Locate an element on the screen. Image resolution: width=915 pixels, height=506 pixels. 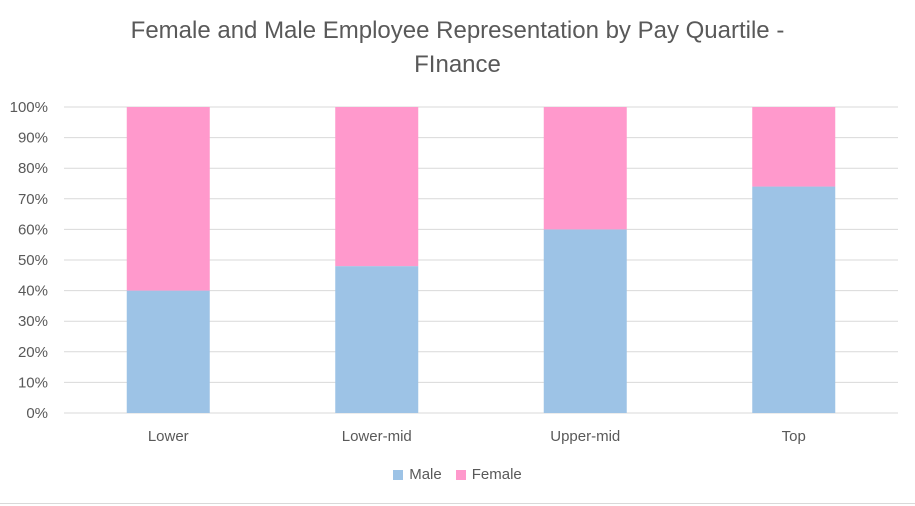
legend-item-male: Male is located at coordinates (417, 474).